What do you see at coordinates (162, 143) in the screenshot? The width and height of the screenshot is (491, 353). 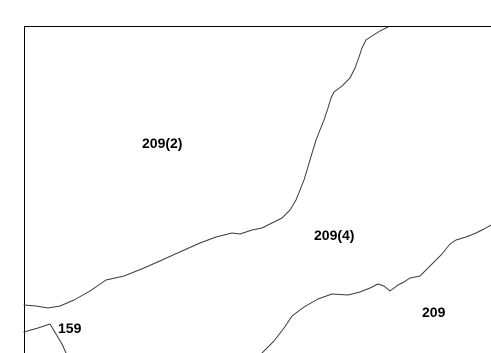 I see `parcel-label-209-2: 209(2)` at bounding box center [162, 143].